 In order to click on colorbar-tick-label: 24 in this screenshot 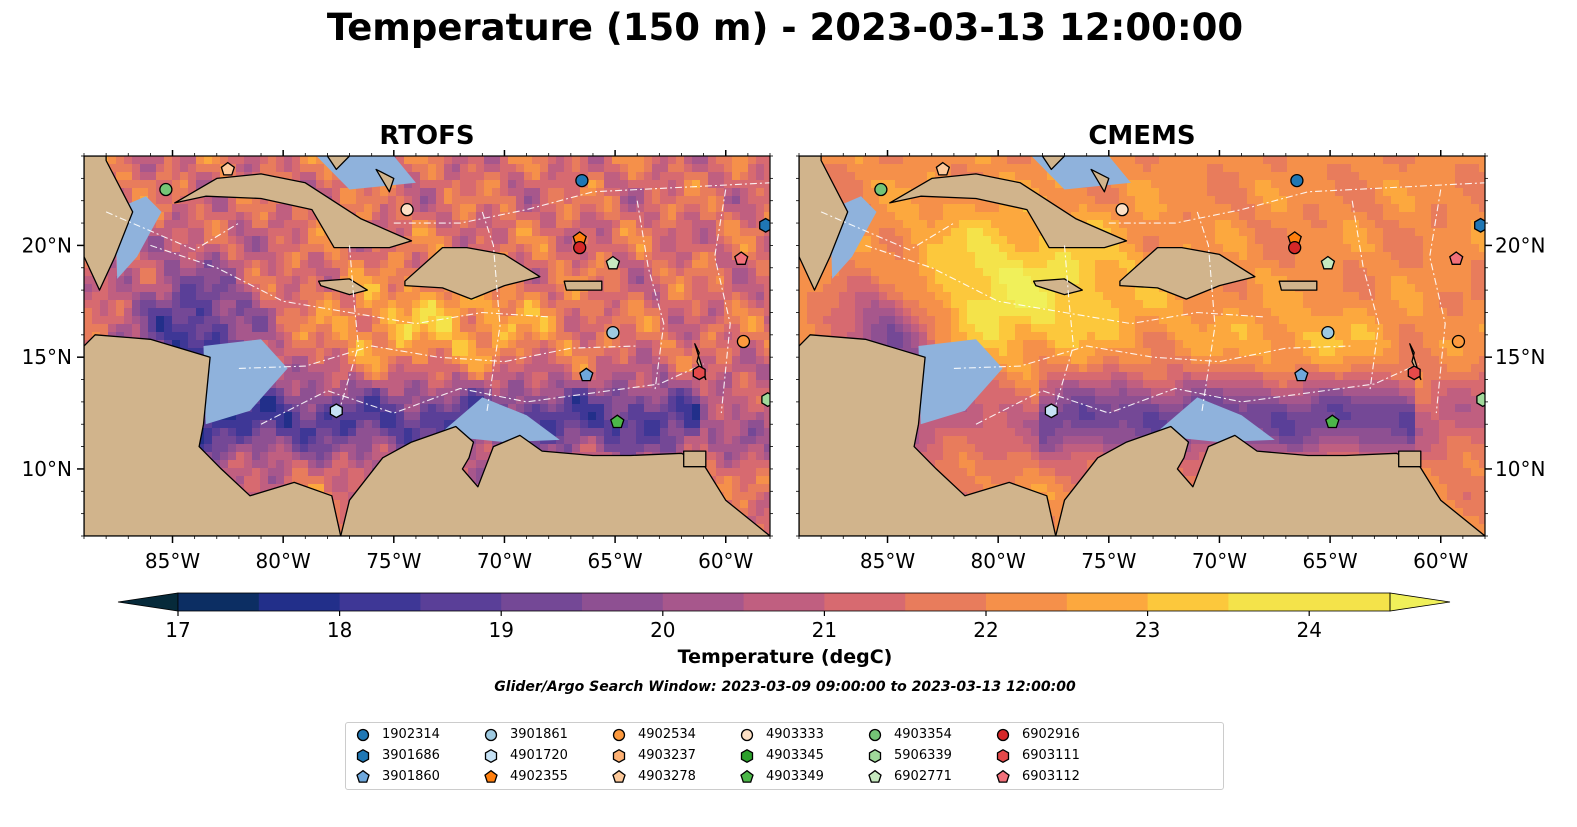, I will do `click(1308, 630)`.